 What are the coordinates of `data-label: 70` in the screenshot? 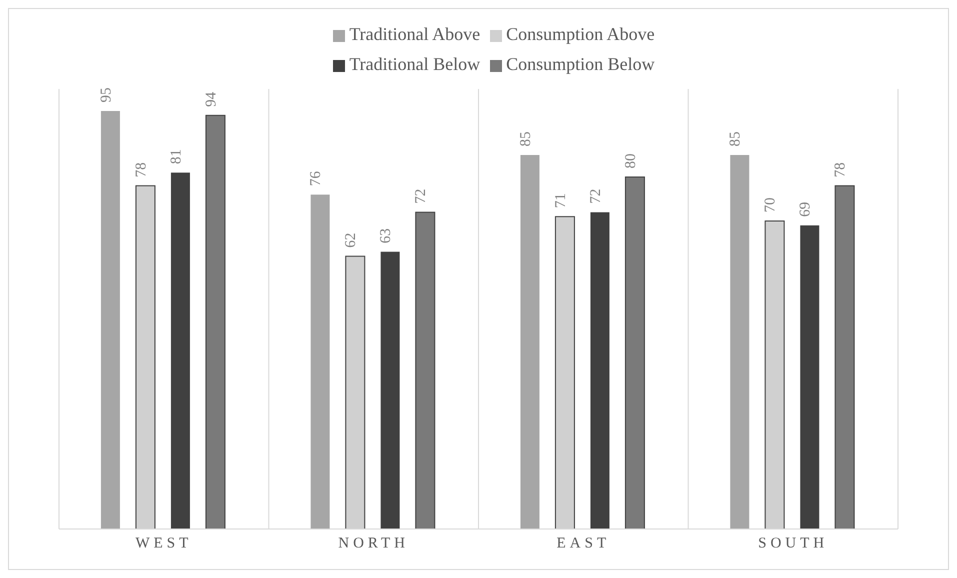 It's located at (770, 205).